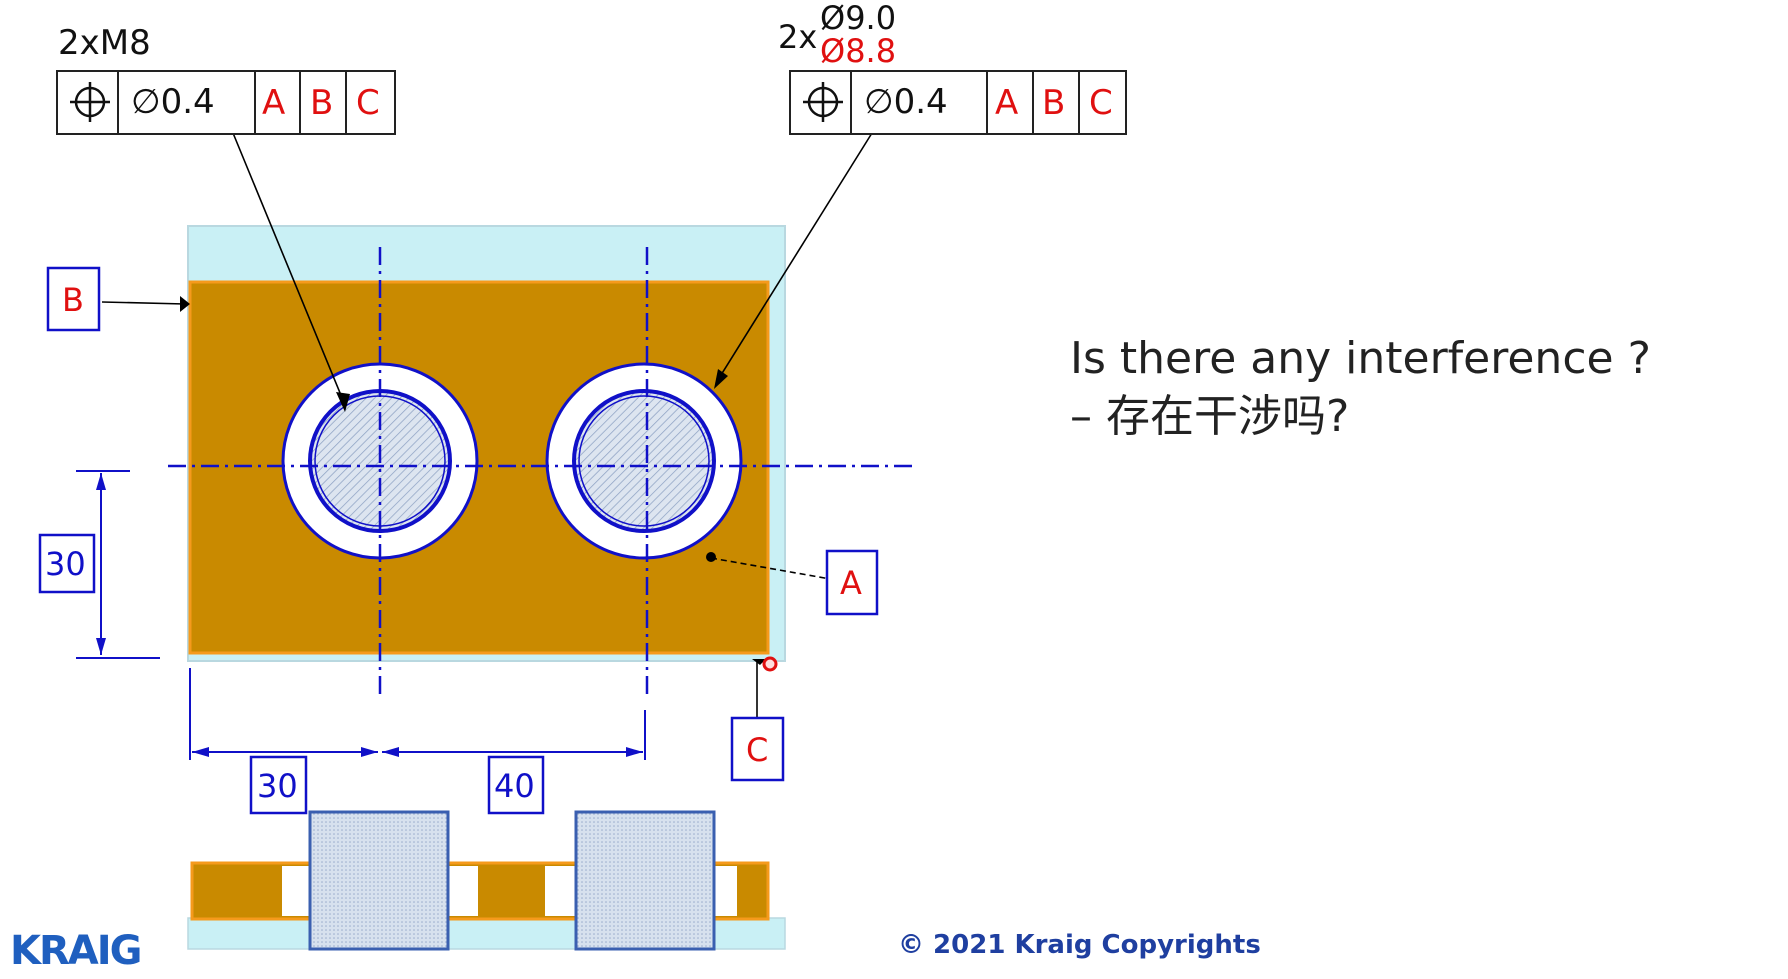  Describe the element at coordinates (1006, 103) in the screenshot. I see `fcf-right-datum-a: A` at that location.